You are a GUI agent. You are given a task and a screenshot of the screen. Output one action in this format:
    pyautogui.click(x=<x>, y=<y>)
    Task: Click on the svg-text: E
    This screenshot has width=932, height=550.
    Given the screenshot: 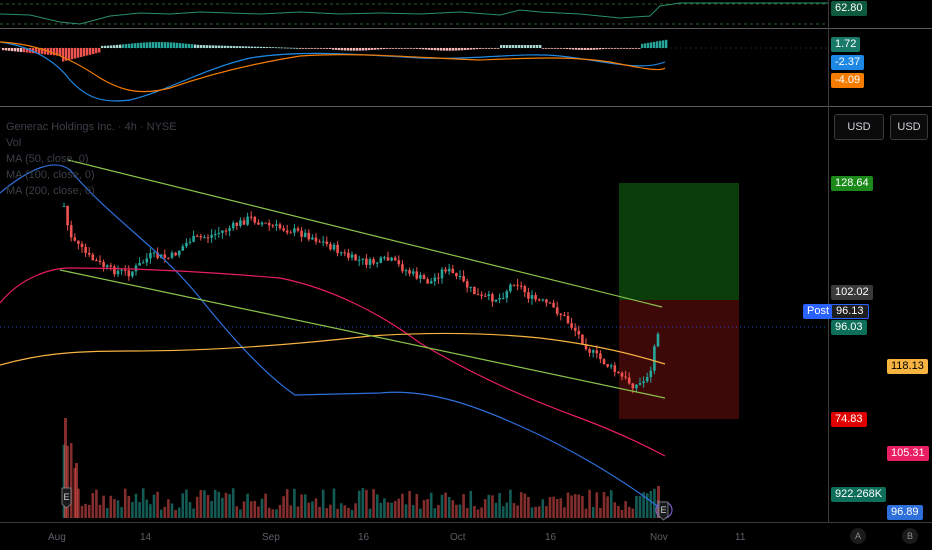 What is the action you would take?
    pyautogui.click(x=66, y=497)
    